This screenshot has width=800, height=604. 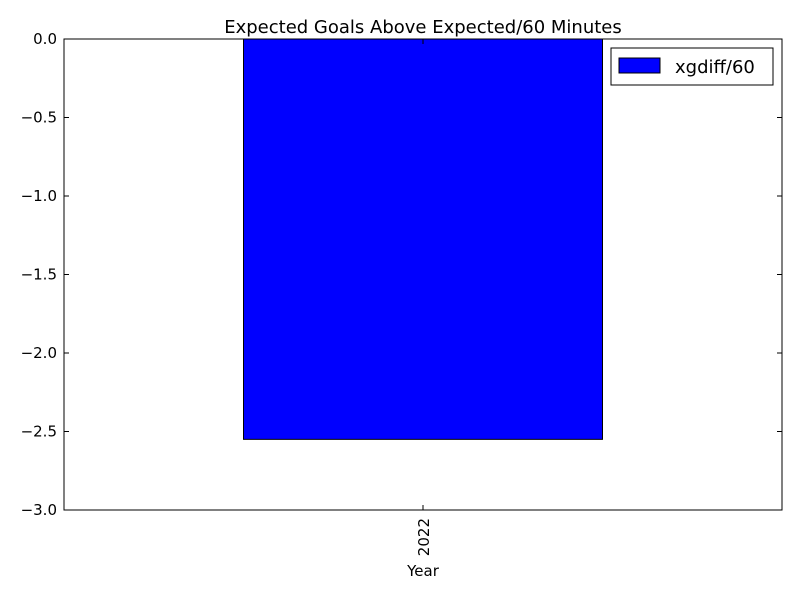 I want to click on chart-title: Expected Goals Above Expected/60 Minutes, so click(x=423, y=27).